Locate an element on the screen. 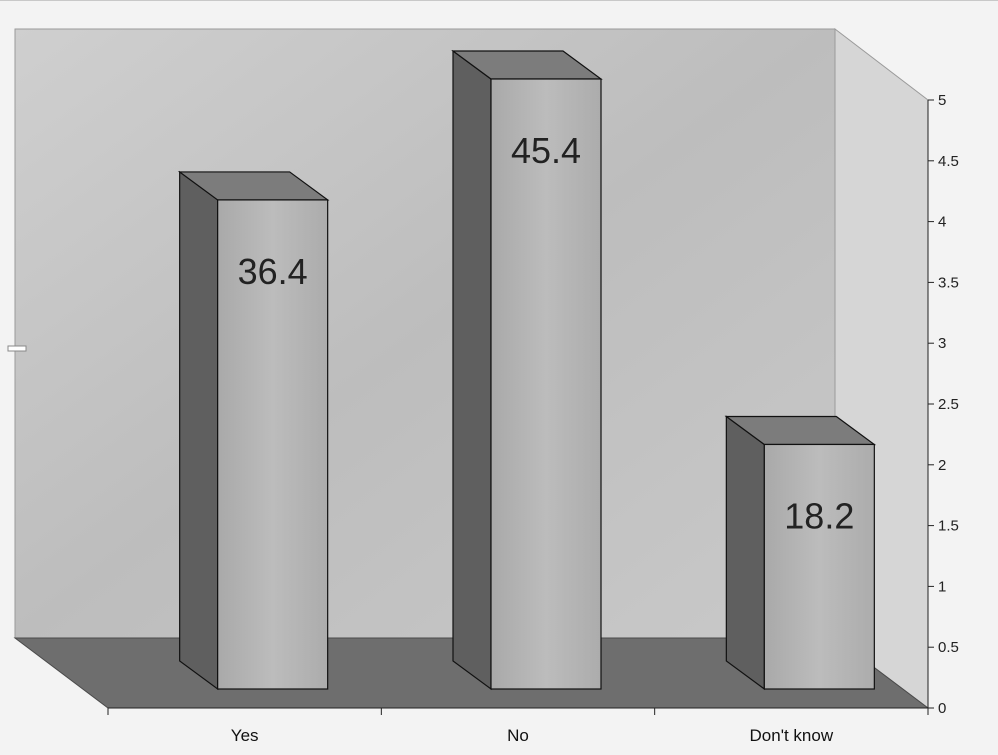 Image resolution: width=998 pixels, height=755 pixels. y-tick-label: 0 is located at coordinates (942, 708).